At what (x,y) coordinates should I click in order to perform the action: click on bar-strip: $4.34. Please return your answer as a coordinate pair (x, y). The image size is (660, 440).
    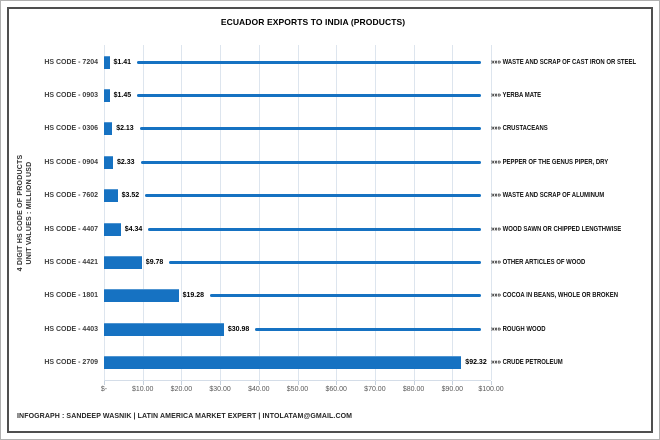
    Looking at the image, I should click on (294, 229).